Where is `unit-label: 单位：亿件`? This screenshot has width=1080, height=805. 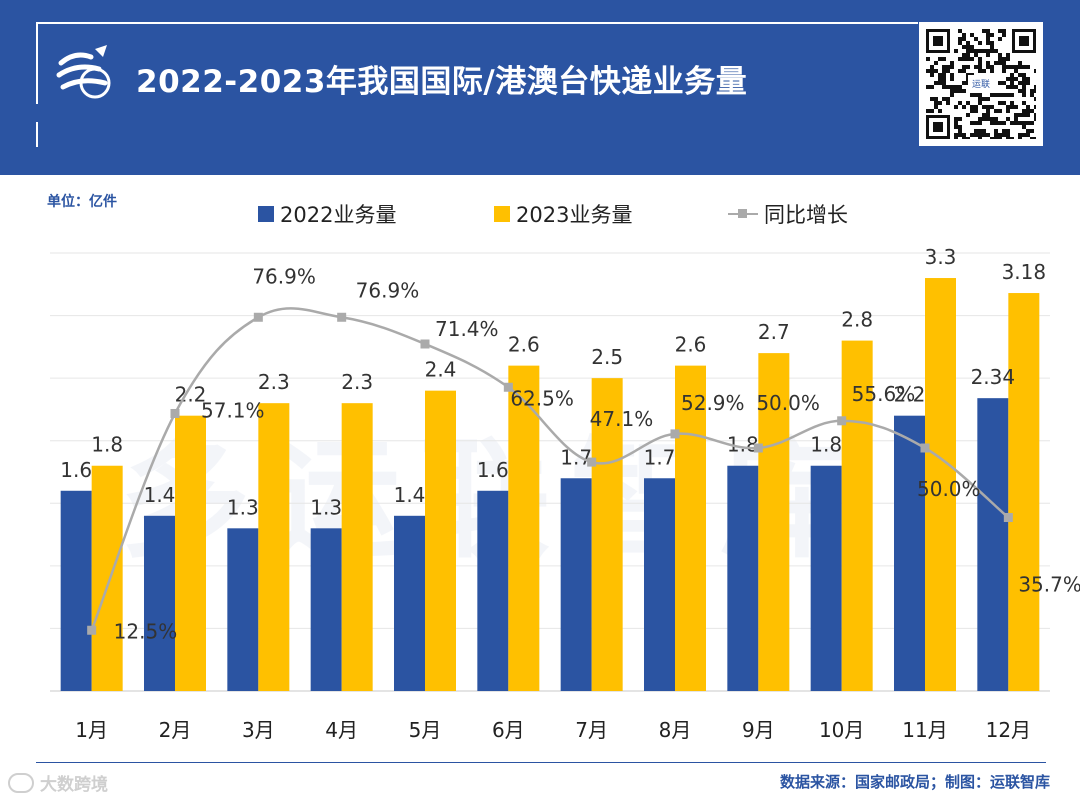
unit-label: 单位：亿件 is located at coordinates (82, 202).